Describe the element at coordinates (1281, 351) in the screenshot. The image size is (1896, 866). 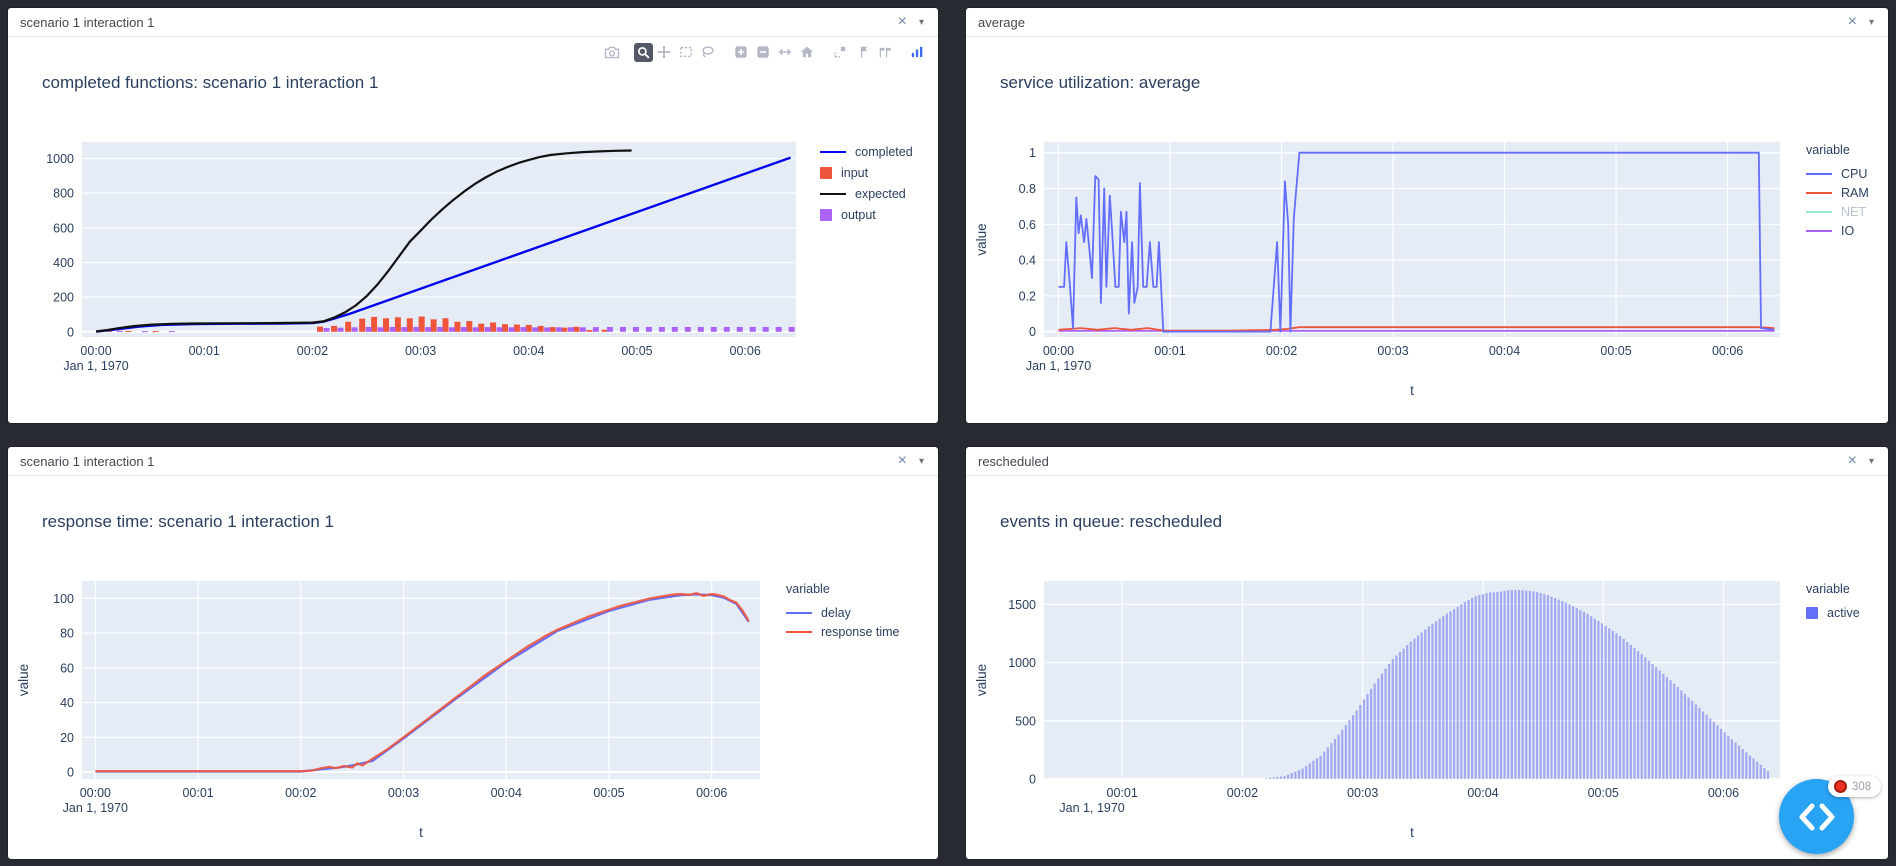
I see `x-tick-label: 00:02` at that location.